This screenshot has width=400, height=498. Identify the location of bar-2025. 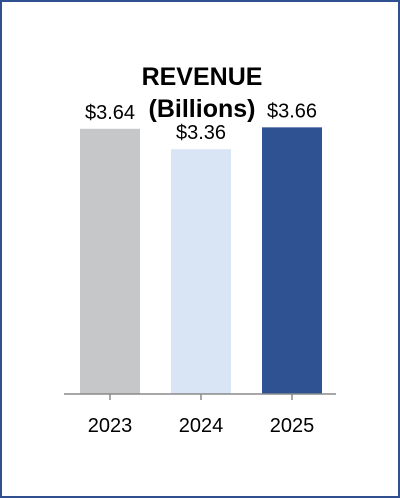
(292, 260).